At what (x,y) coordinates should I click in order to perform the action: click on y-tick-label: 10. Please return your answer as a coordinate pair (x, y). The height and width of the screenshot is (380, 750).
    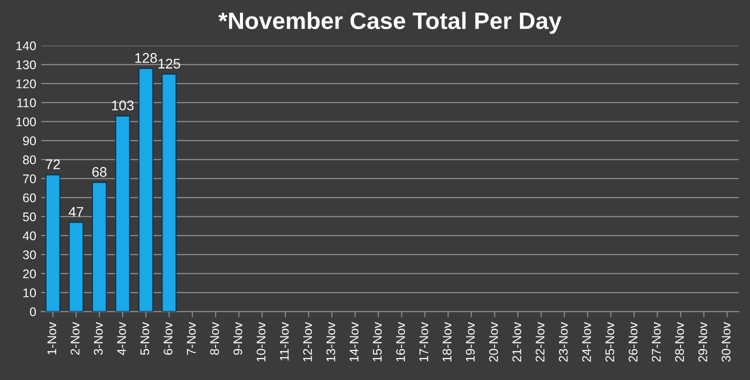
    Looking at the image, I should click on (29, 293).